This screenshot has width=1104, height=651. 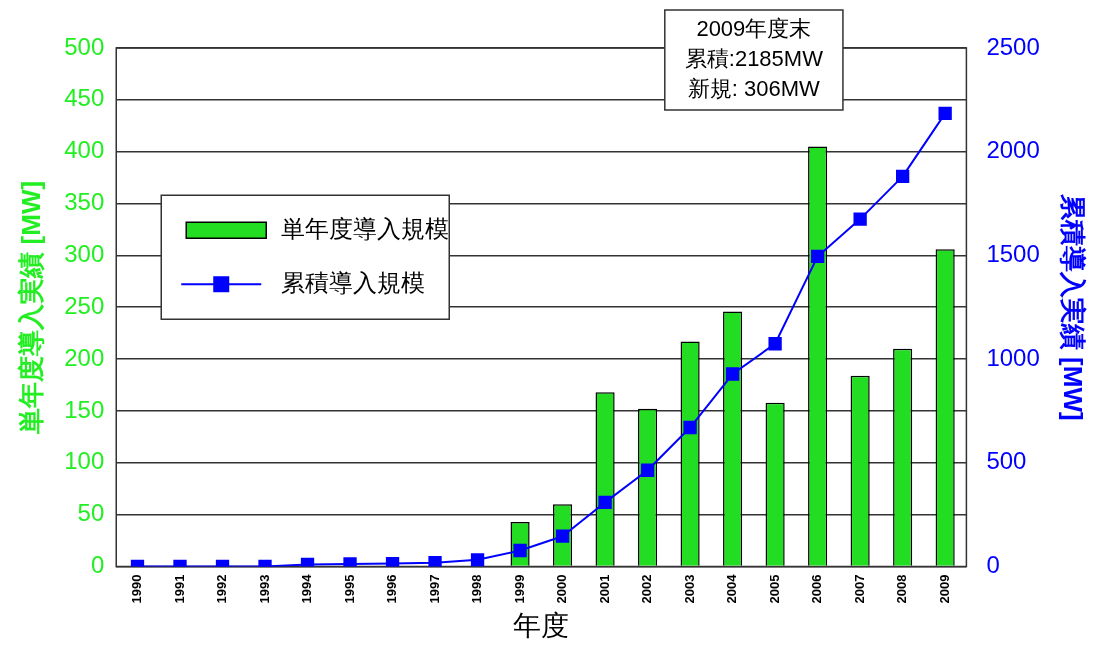 I want to click on x-tick-label: 1994, so click(x=307, y=588).